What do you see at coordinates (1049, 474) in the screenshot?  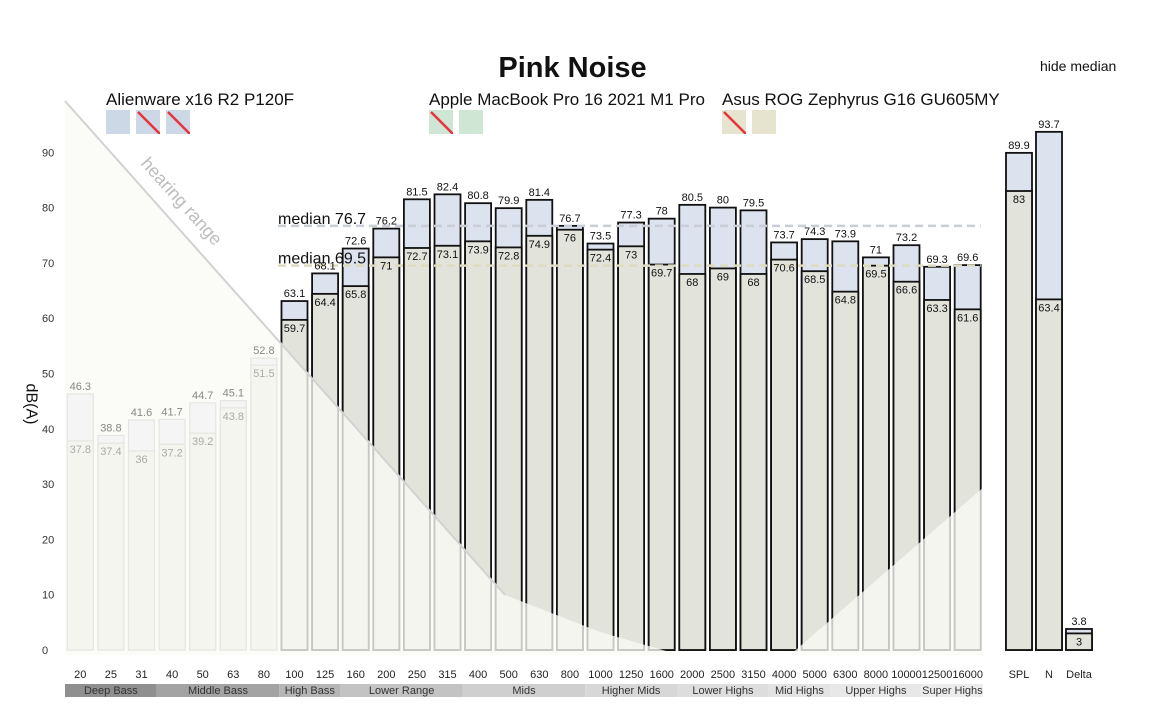 I see `summary-bar-bottom-n` at bounding box center [1049, 474].